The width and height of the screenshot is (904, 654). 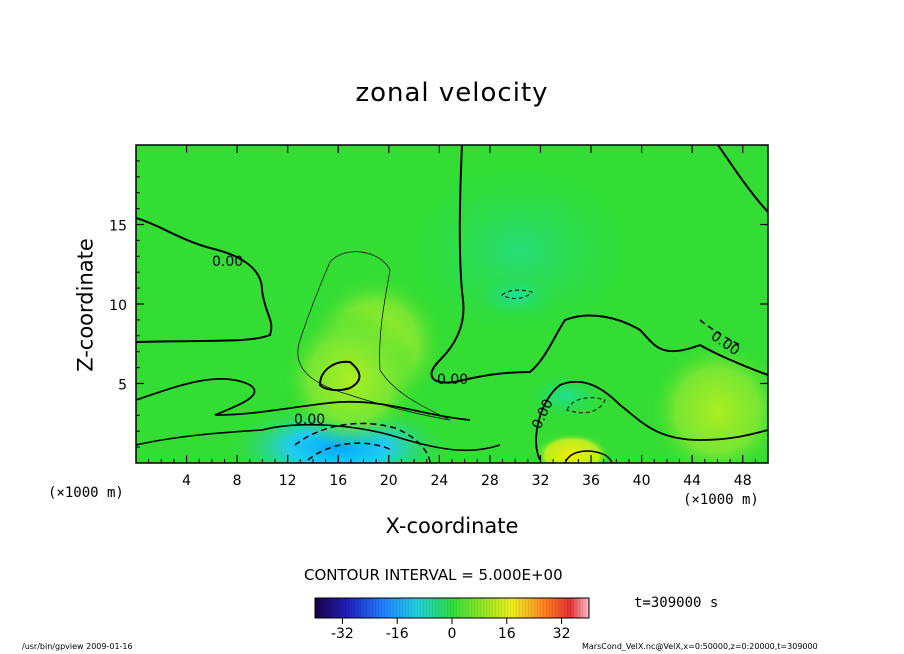 I want to click on contour-label-2: 0.00, so click(x=452, y=380).